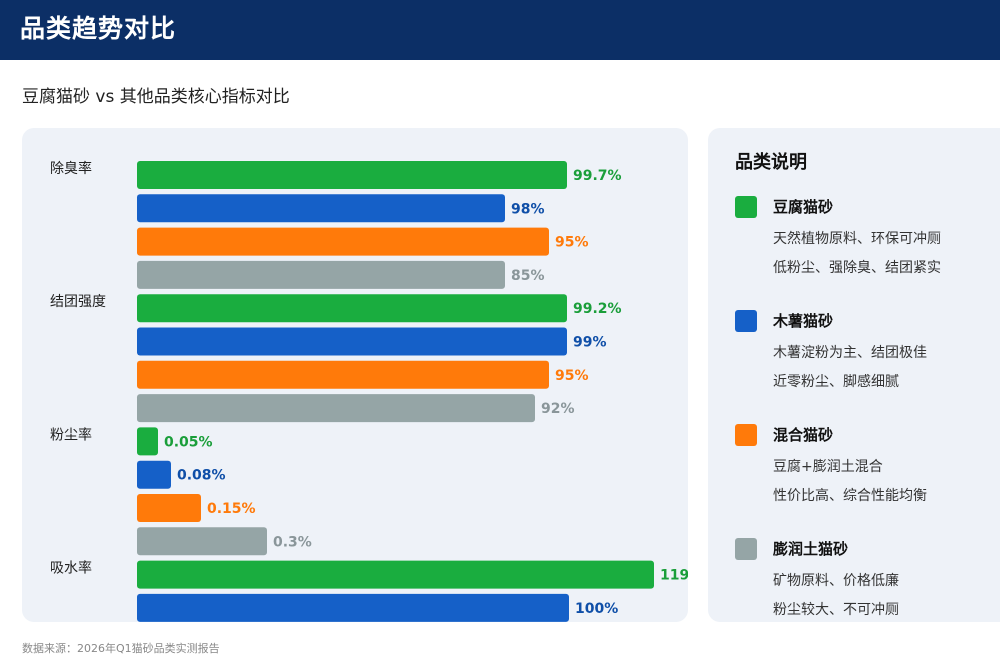 The height and width of the screenshot is (662, 1000). Describe the element at coordinates (828, 467) in the screenshot. I see `legend-item-desc: 豆腐+膨润土混合` at that location.